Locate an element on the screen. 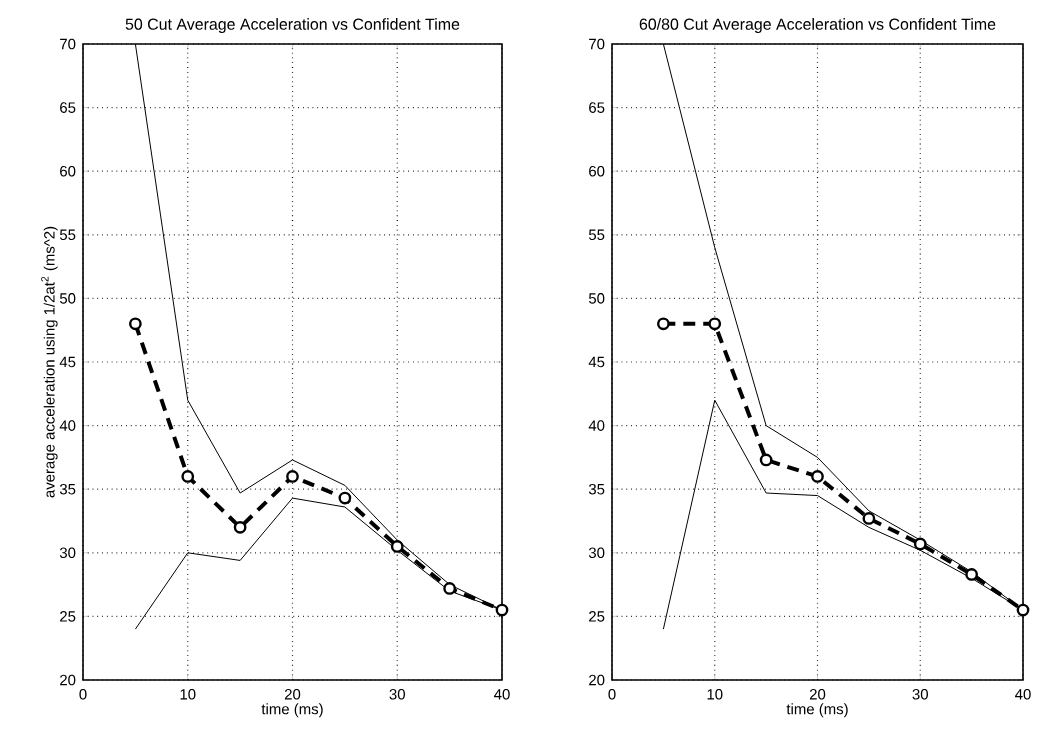 This screenshot has height=732, width=1060. chart-title: 60/80 Cut Average Acceleration vs Confident Time is located at coordinates (817, 25).